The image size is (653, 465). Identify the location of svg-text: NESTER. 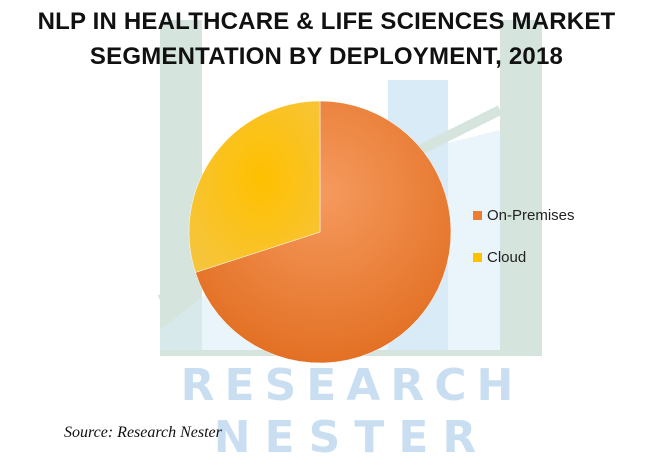
(352, 437).